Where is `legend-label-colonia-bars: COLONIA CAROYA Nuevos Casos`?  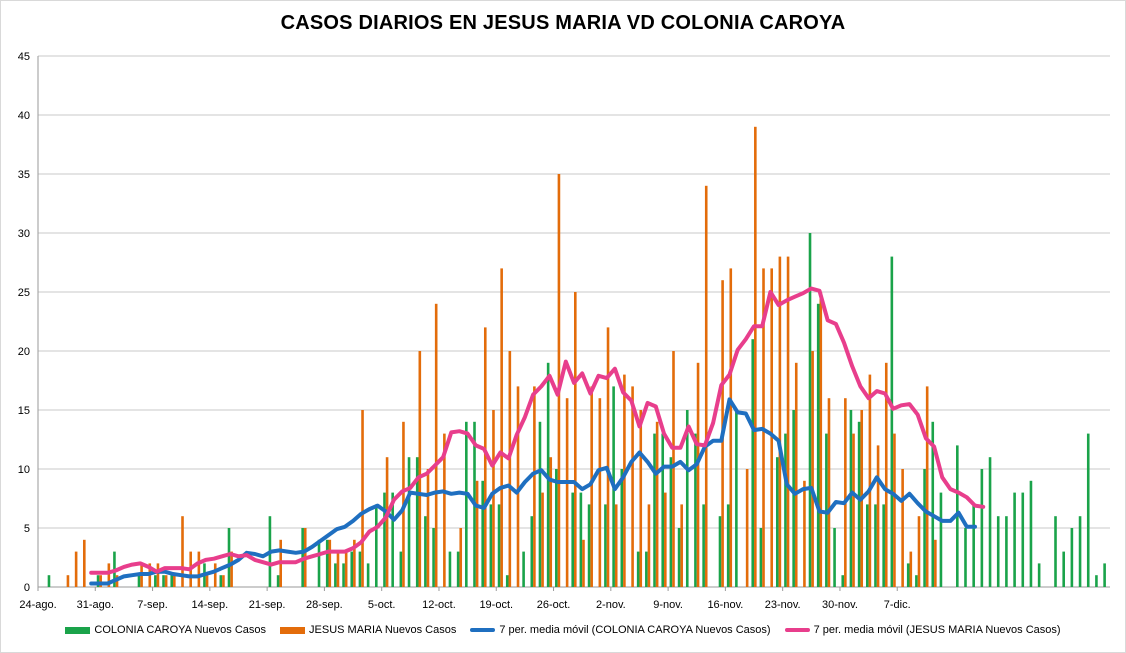 legend-label-colonia-bars: COLONIA CAROYA Nuevos Casos is located at coordinates (180, 630).